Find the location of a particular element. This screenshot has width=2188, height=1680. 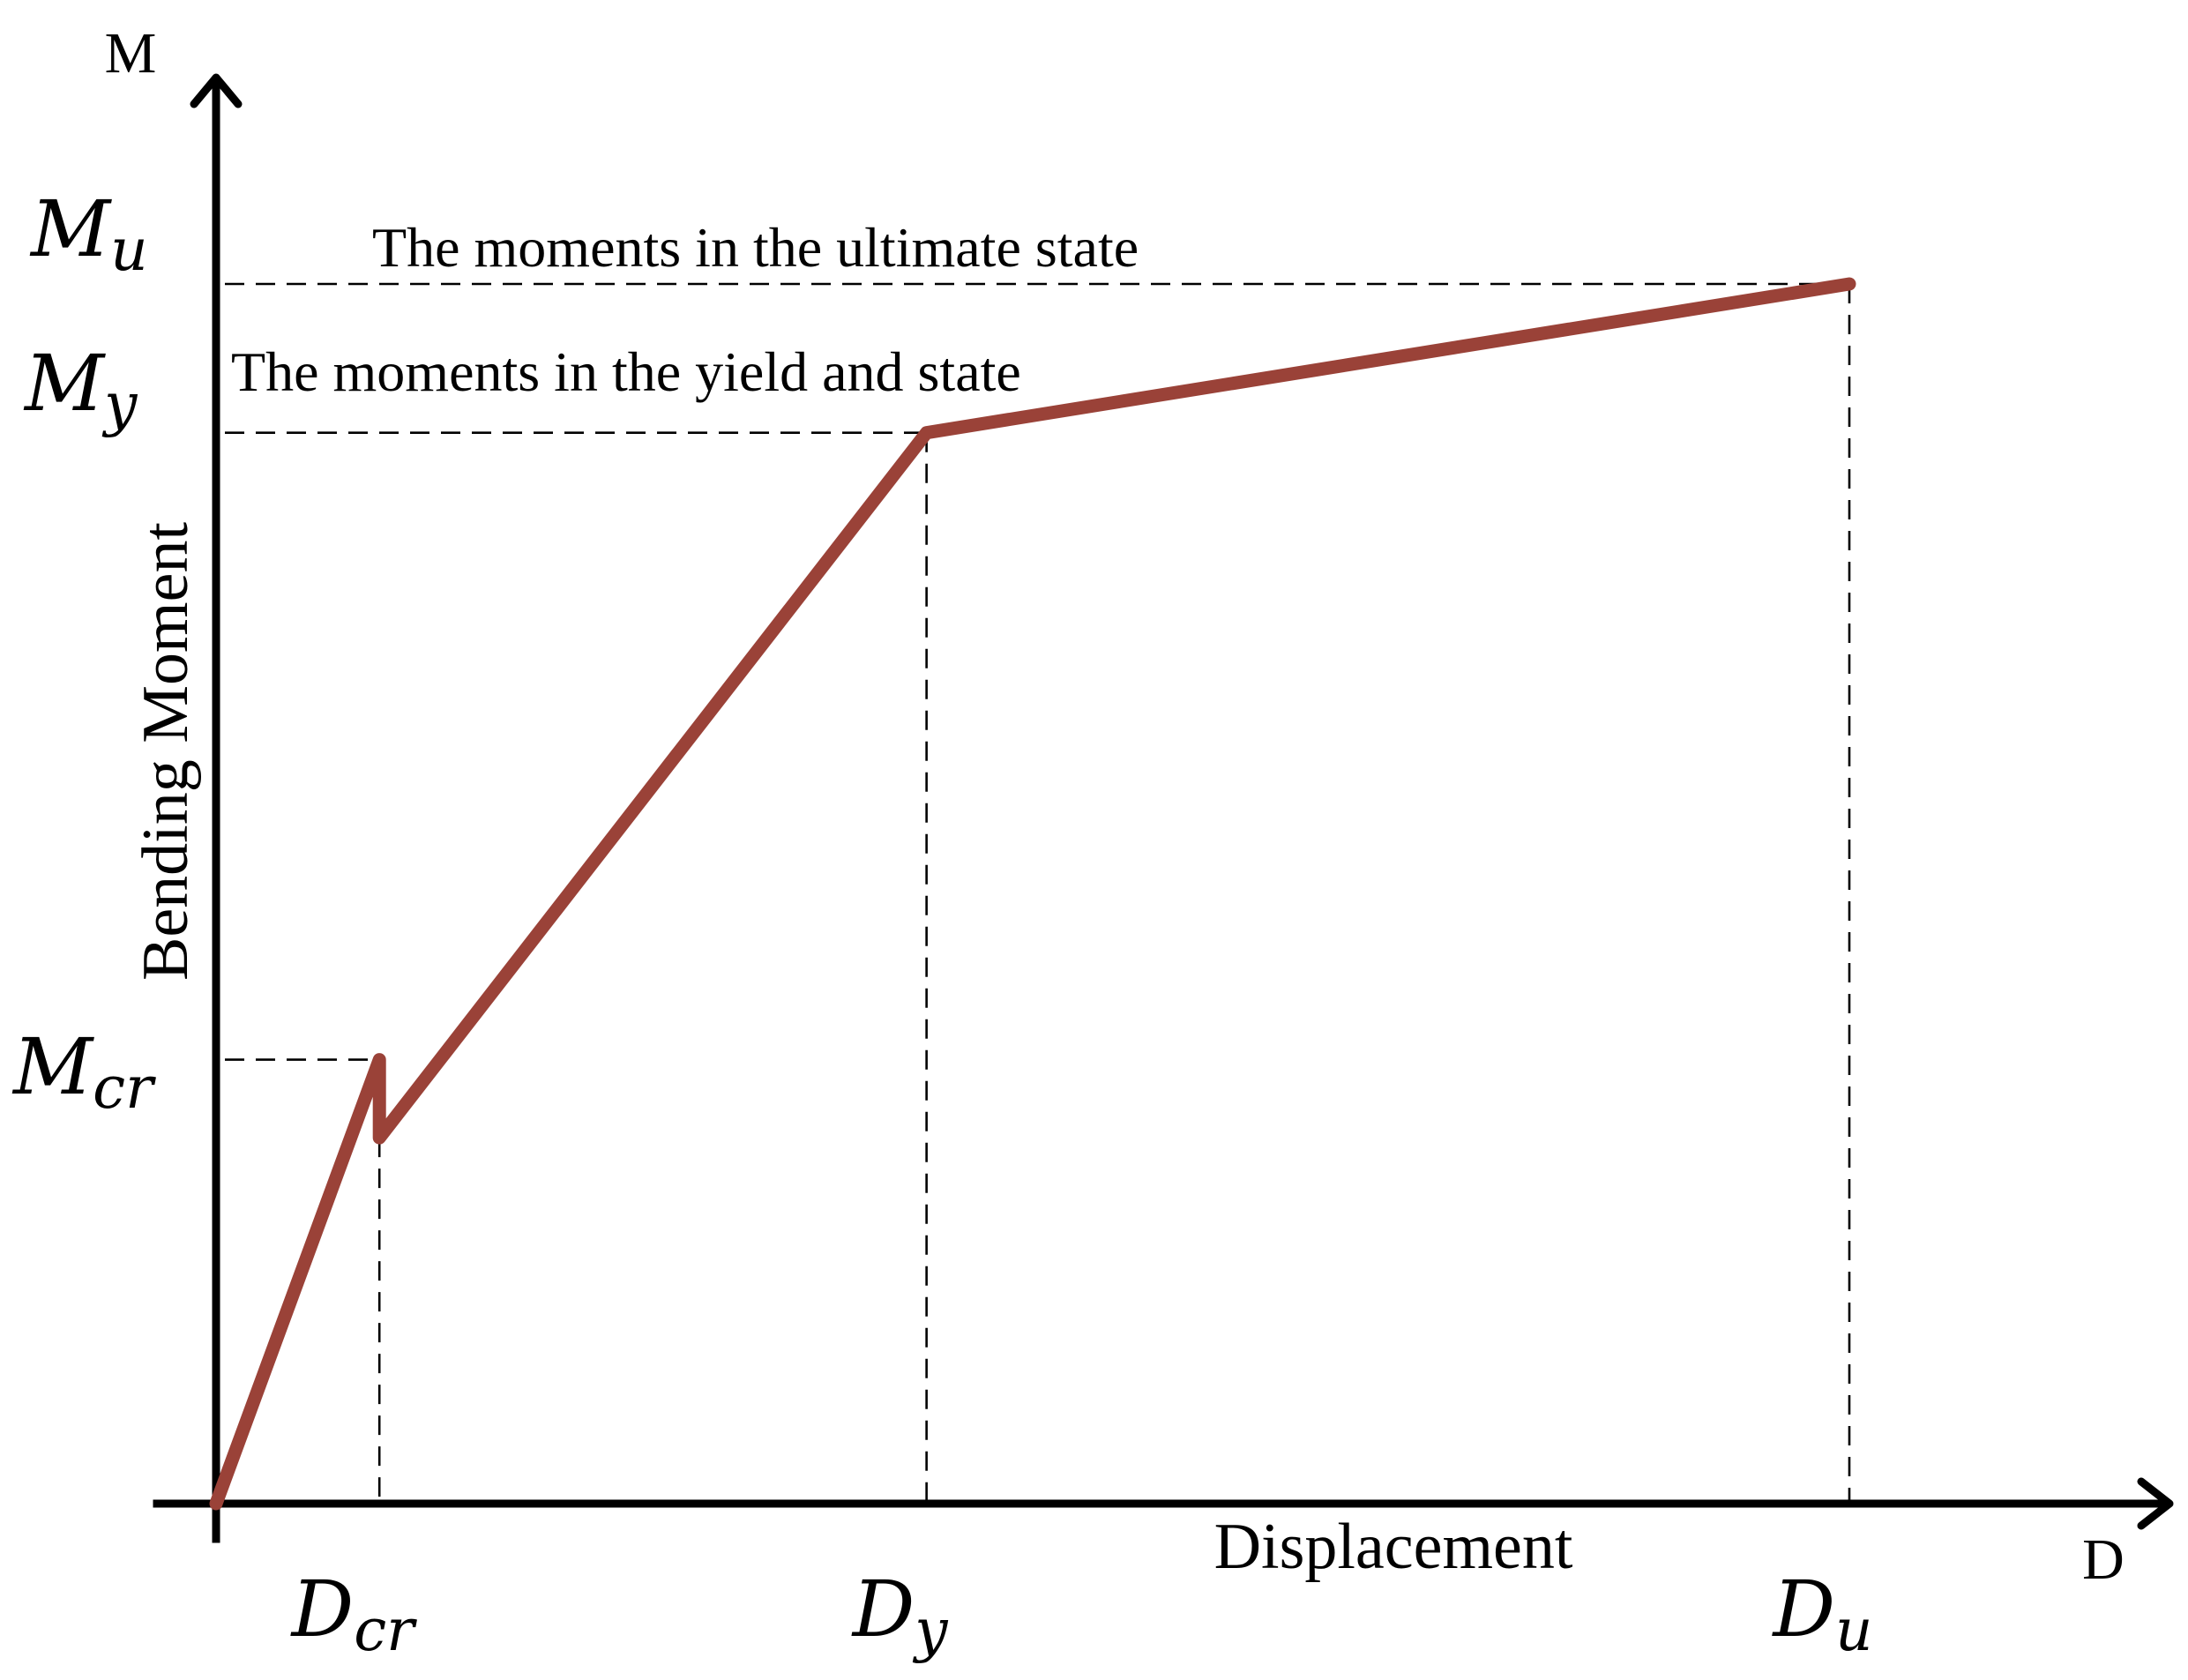

x-tick-label-dcr: Dcr is located at coordinates (354, 1614).